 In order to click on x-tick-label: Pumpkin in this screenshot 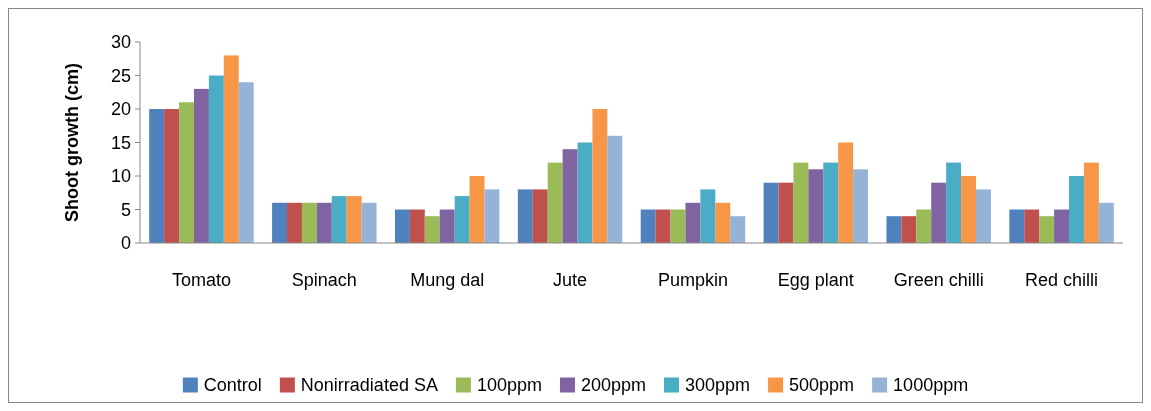, I will do `click(692, 280)`.